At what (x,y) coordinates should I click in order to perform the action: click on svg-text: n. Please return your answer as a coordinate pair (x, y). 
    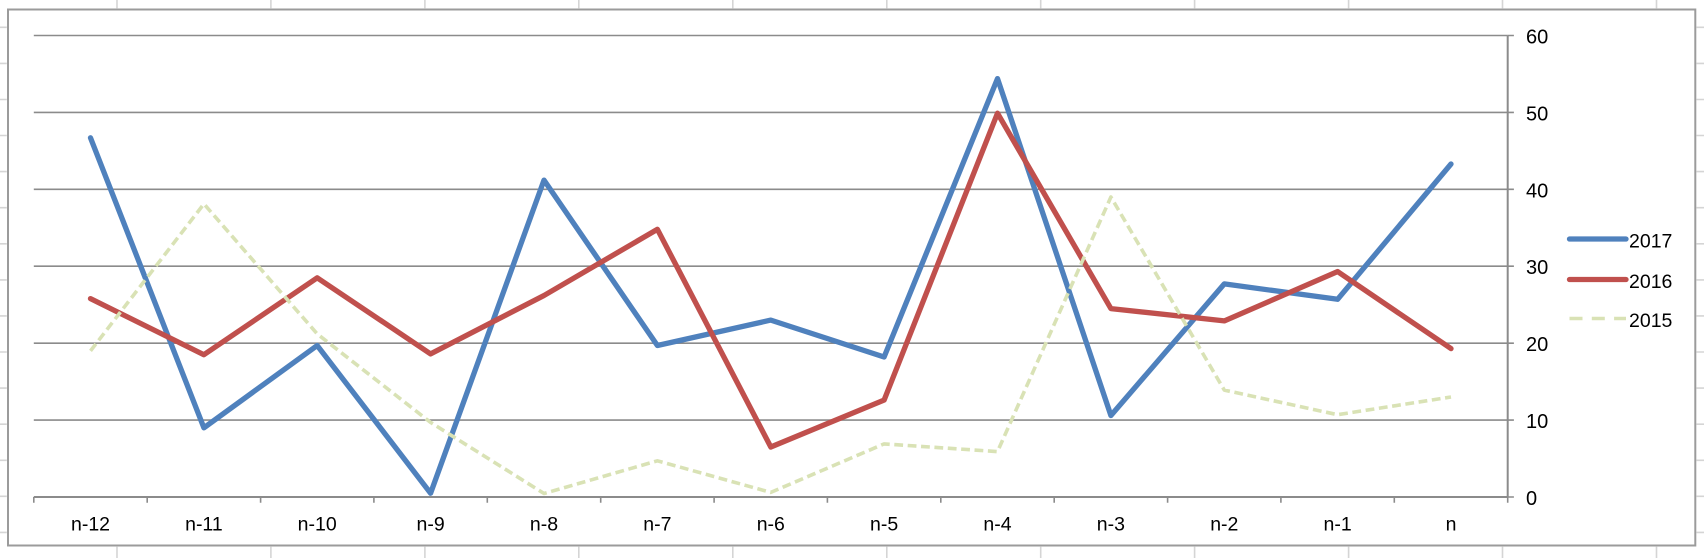
    Looking at the image, I should click on (1451, 525).